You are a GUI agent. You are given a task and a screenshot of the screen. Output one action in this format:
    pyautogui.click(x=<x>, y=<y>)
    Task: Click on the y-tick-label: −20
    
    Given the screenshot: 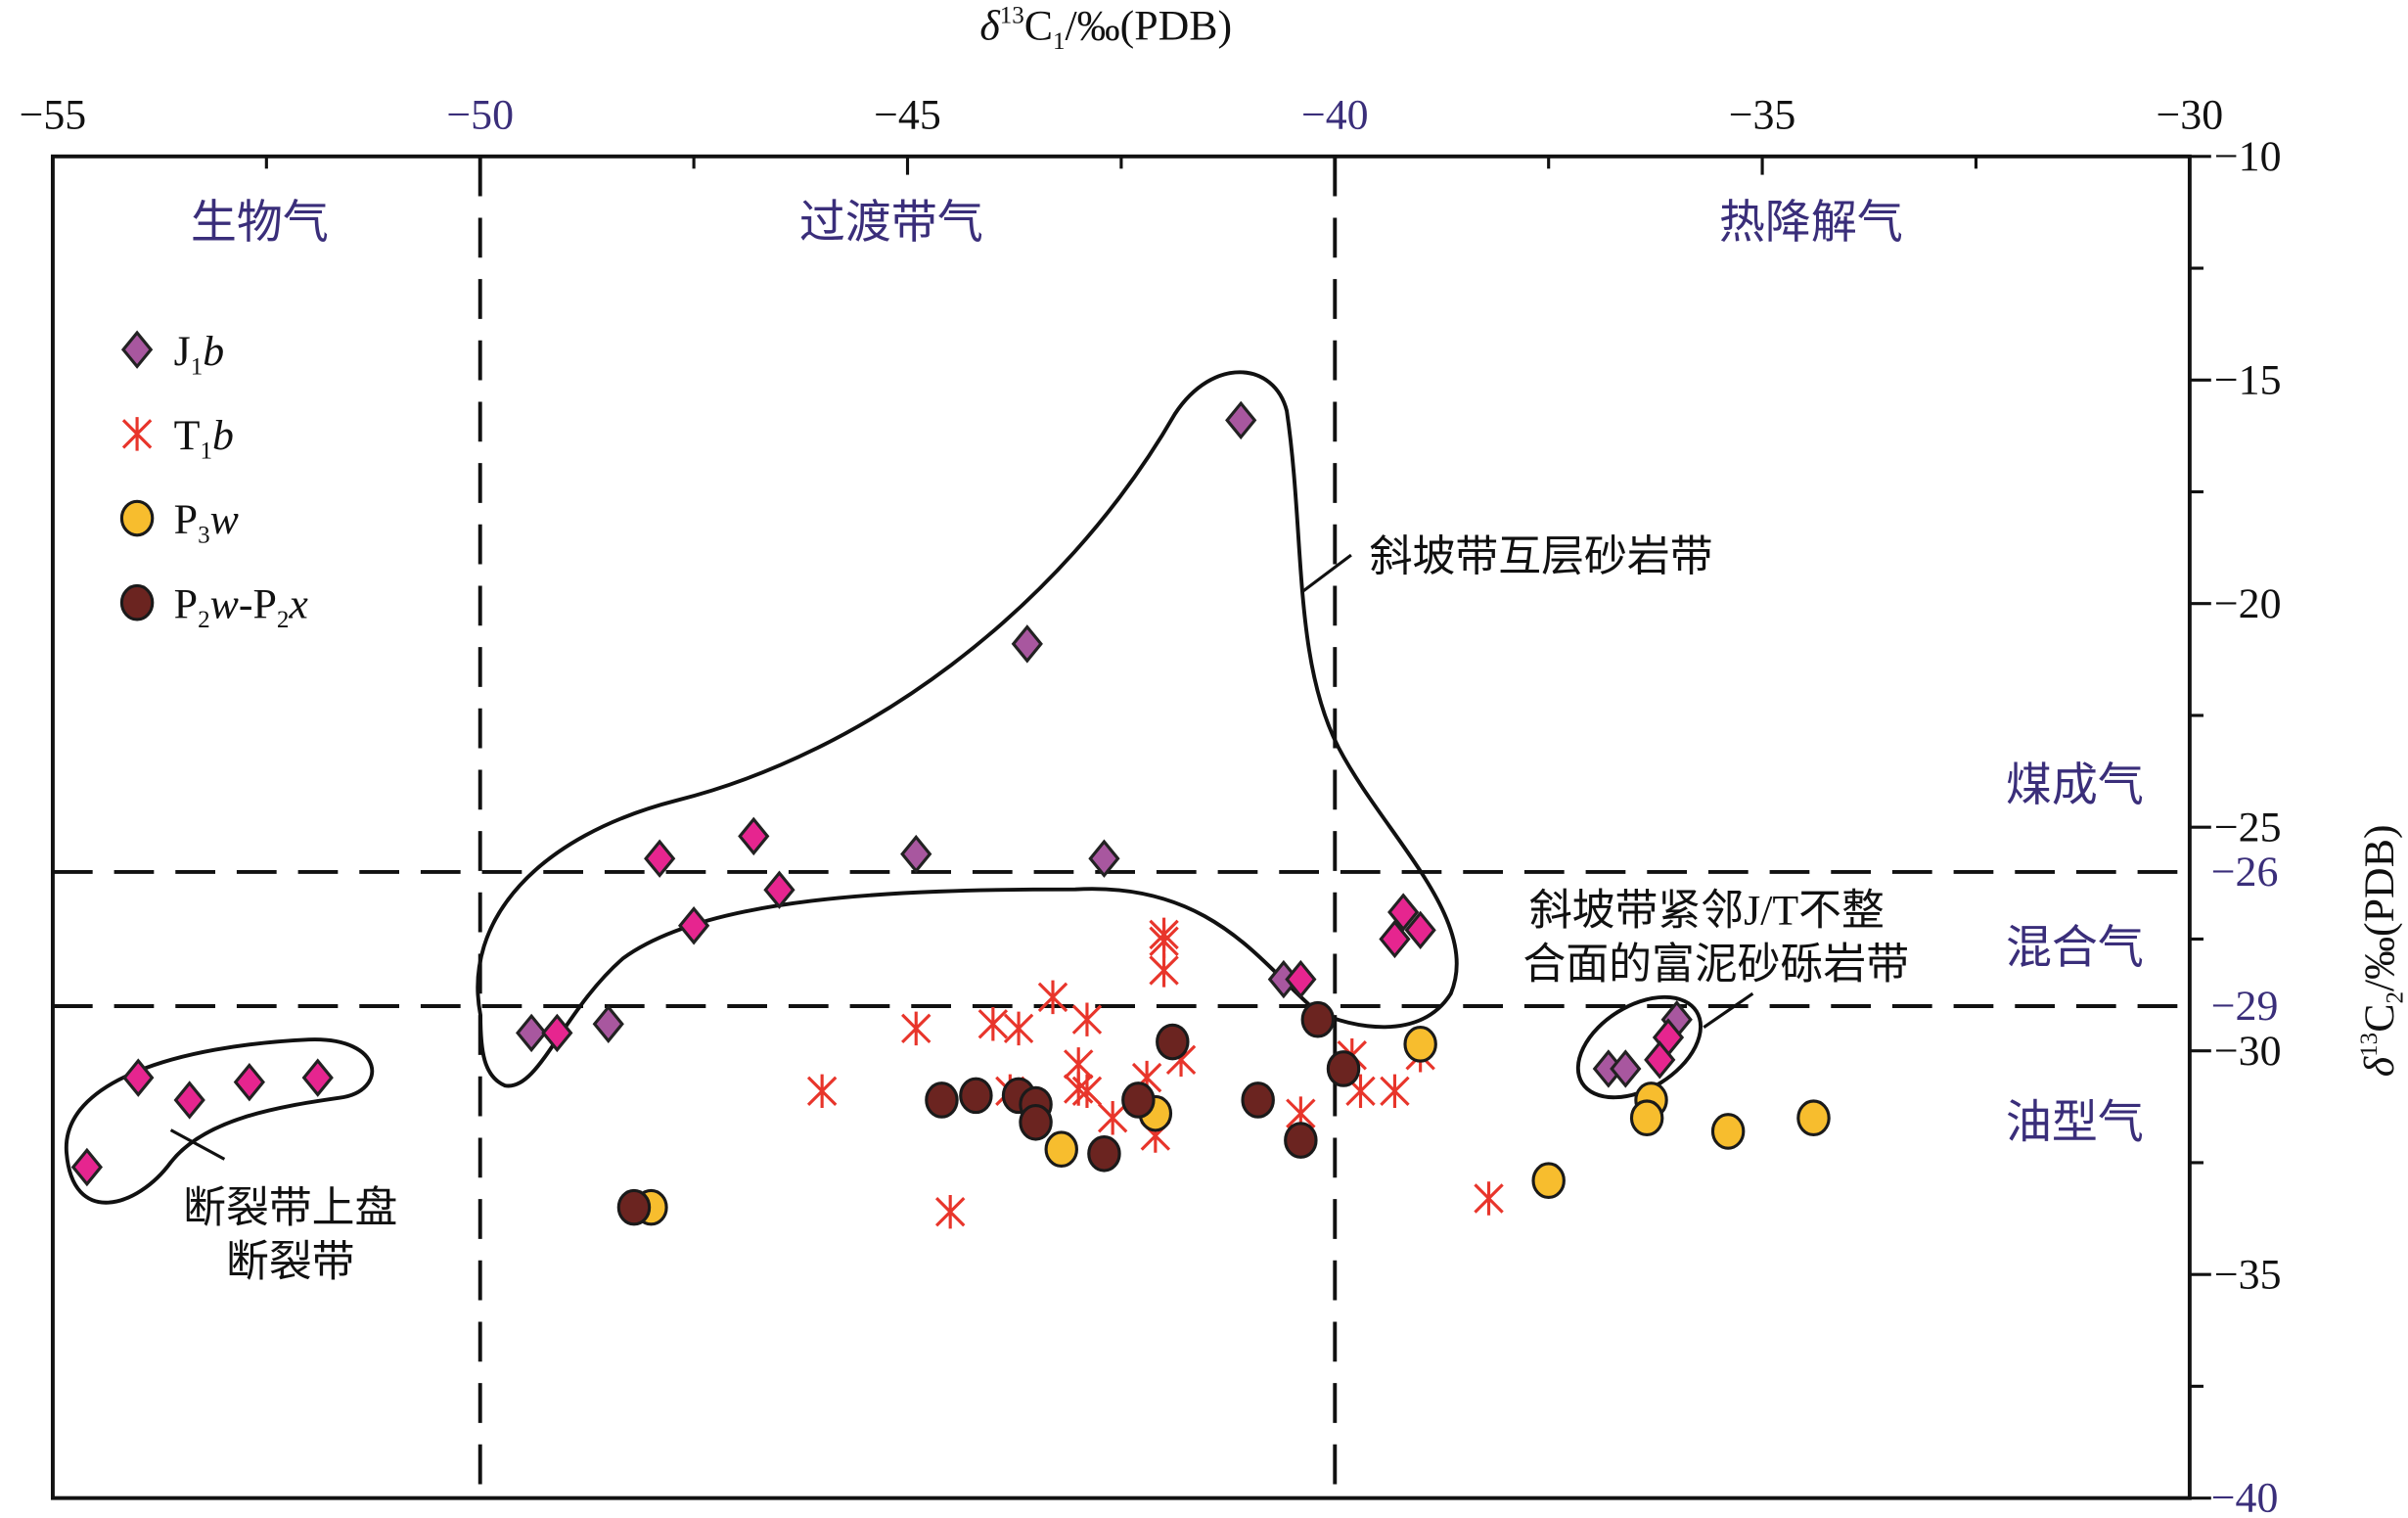 What is the action you would take?
    pyautogui.click(x=2248, y=603)
    